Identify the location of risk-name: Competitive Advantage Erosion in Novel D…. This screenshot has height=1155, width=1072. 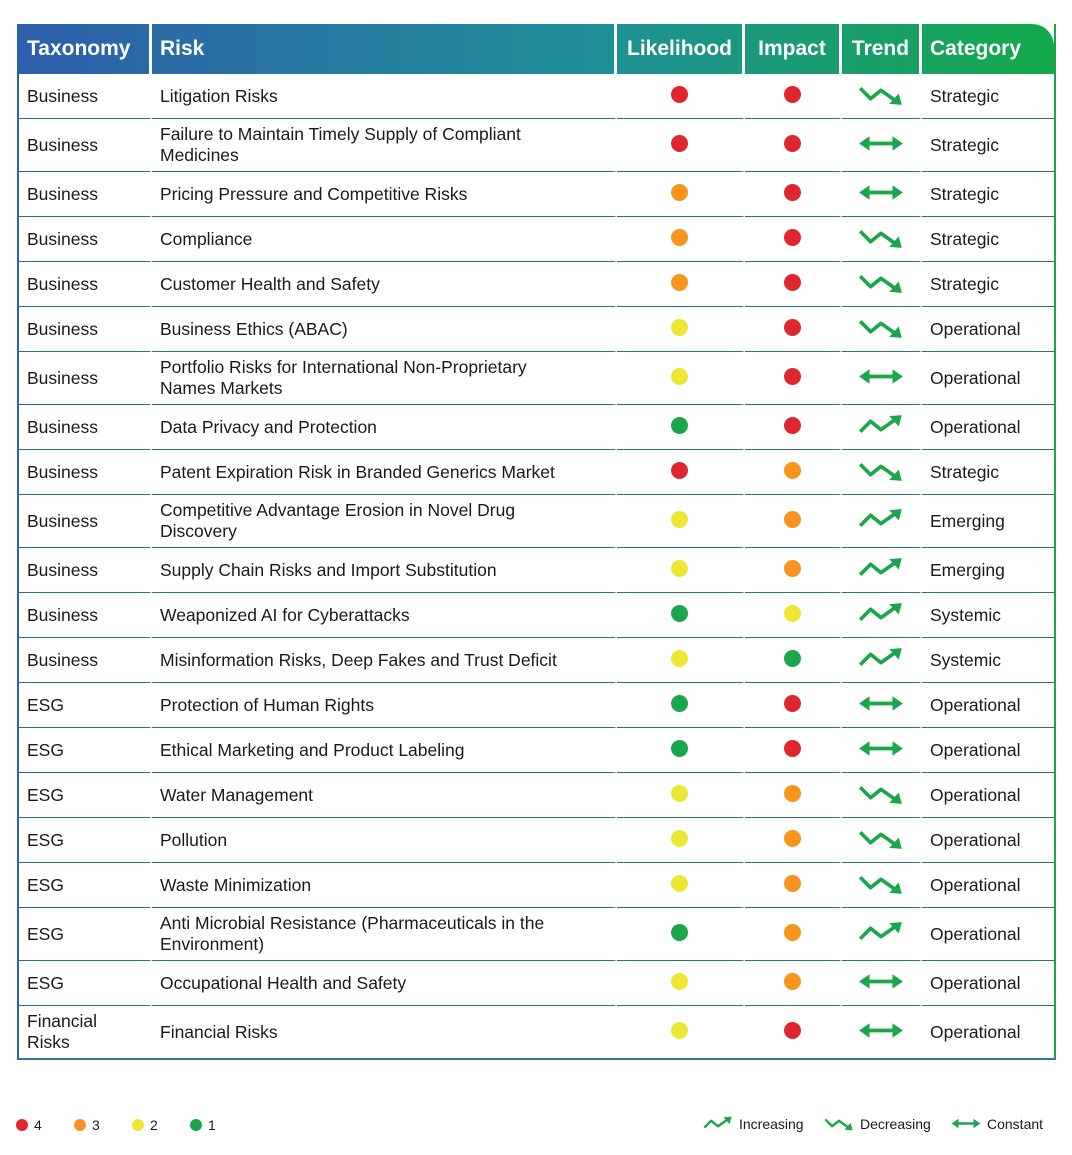
(338, 520).